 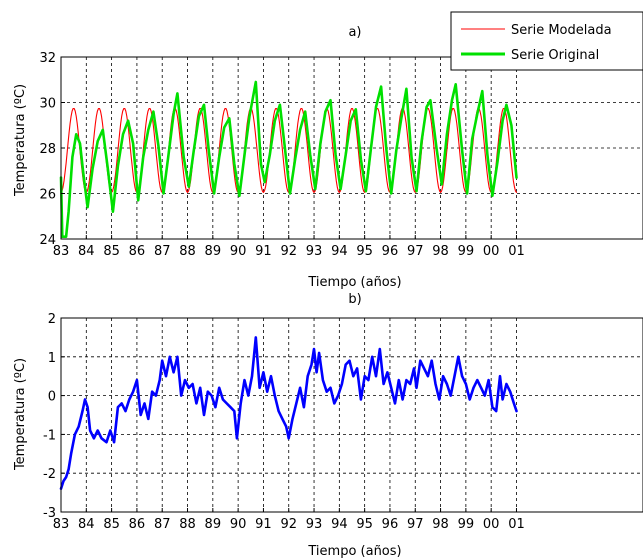 What do you see at coordinates (49, 435) in the screenshot?
I see `y-tick-label: -1` at bounding box center [49, 435].